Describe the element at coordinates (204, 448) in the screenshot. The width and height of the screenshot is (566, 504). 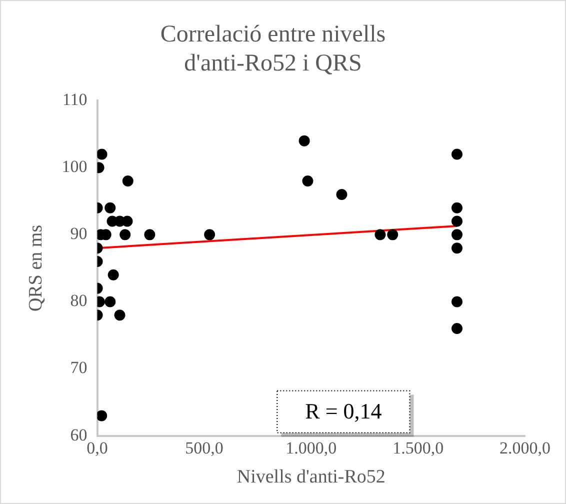
I see `x-tick-label: 500,0` at that location.